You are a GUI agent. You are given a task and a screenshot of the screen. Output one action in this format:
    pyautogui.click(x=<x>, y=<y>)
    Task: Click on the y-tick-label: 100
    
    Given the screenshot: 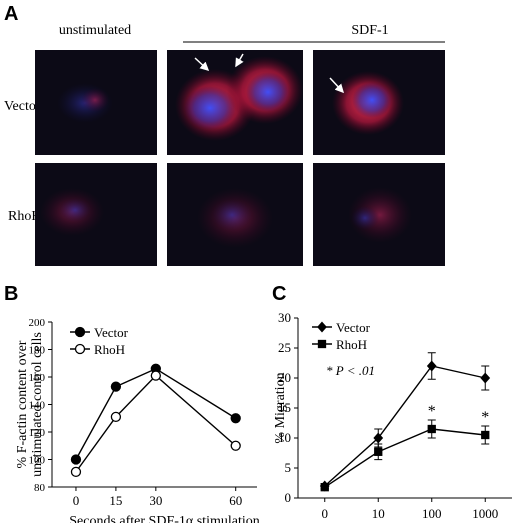 What is the action you would take?
    pyautogui.click(x=37, y=461)
    